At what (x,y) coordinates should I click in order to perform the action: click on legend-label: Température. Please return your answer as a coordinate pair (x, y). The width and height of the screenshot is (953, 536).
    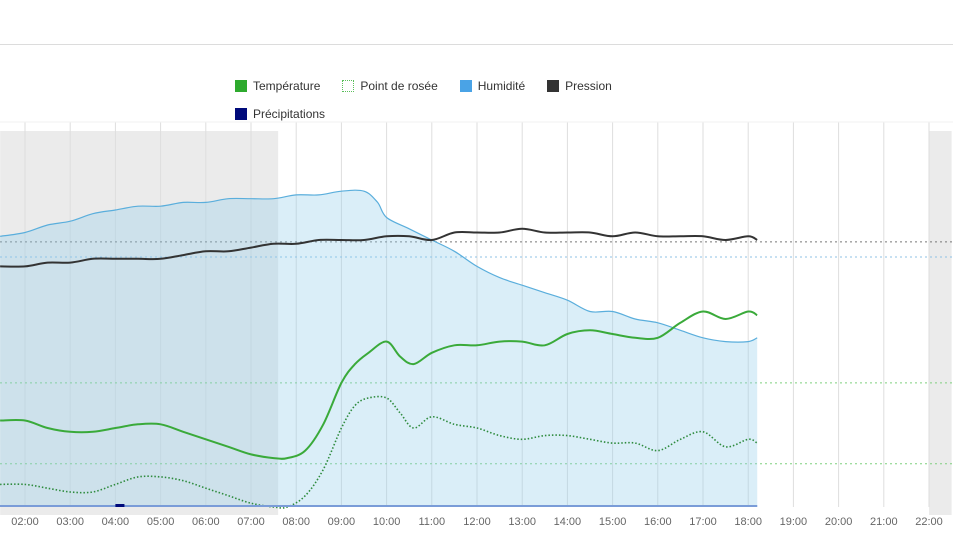
    Looking at the image, I should click on (287, 86).